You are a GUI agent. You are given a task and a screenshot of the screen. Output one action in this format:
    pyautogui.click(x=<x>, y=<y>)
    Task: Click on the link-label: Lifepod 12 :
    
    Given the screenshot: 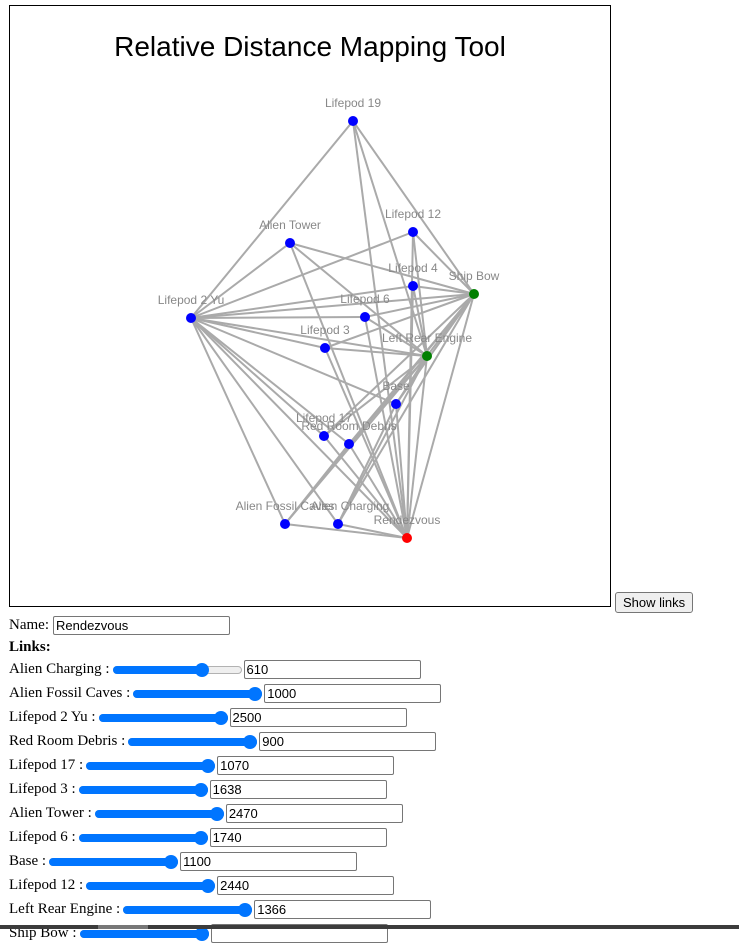 What is the action you would take?
    pyautogui.click(x=46, y=884)
    